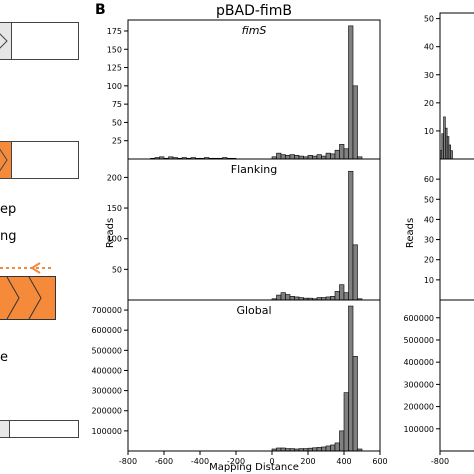 The height and width of the screenshot is (474, 474). I want to click on main-panel-1-ytick-label: 200, so click(114, 177).